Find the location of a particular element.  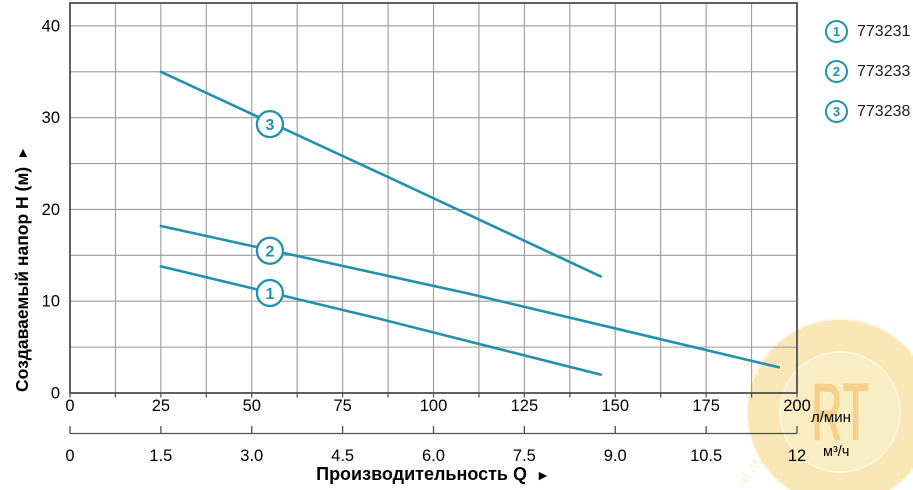

y-axis-title: Создаваемый напор H (м) ▲ is located at coordinates (22, 268).